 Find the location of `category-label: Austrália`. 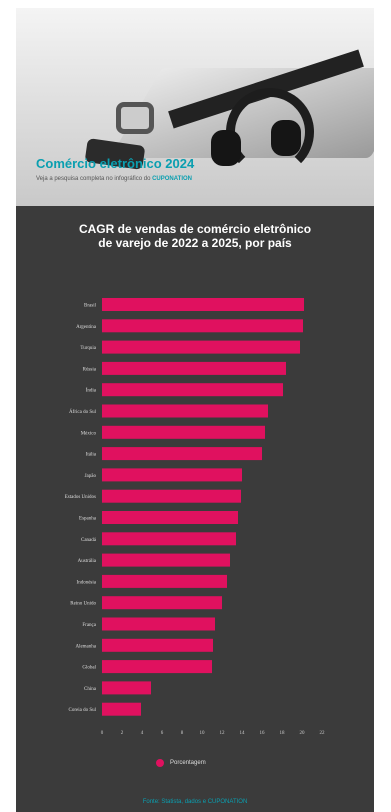

category-label: Austrália is located at coordinates (87, 561).